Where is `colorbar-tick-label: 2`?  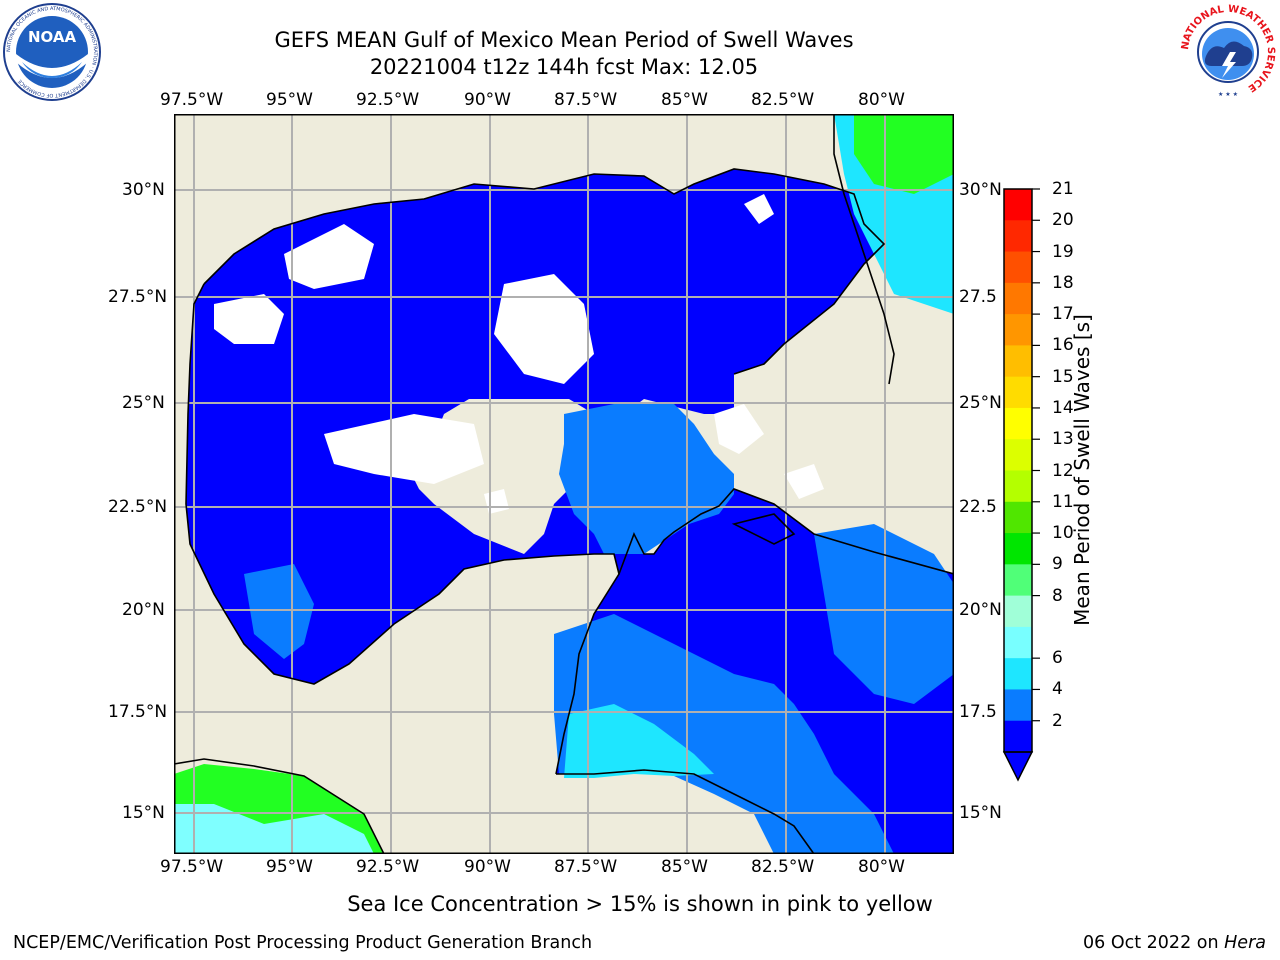 colorbar-tick-label: 2 is located at coordinates (1057, 720).